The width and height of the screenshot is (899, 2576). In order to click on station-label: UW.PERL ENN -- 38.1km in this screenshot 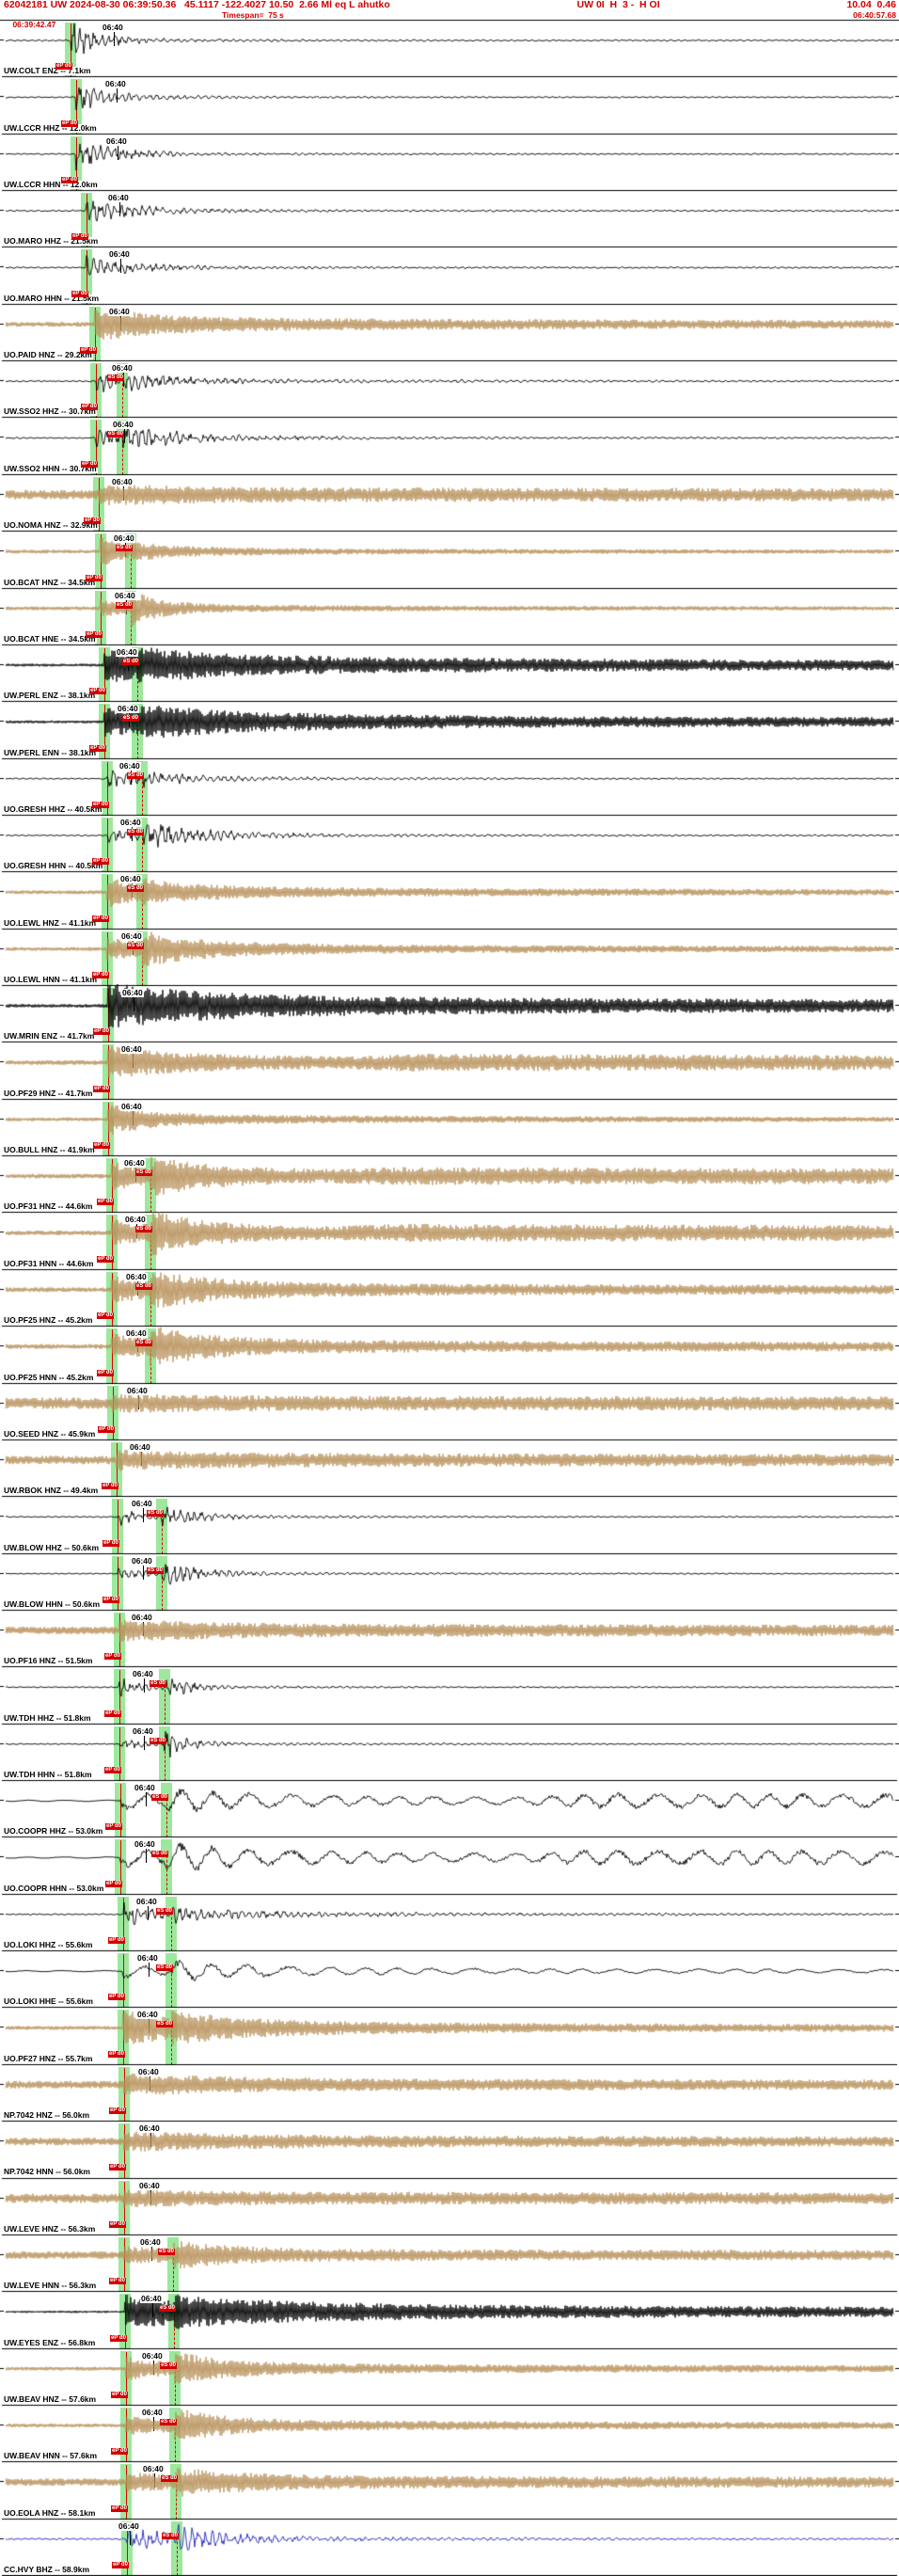, I will do `click(50, 752)`.